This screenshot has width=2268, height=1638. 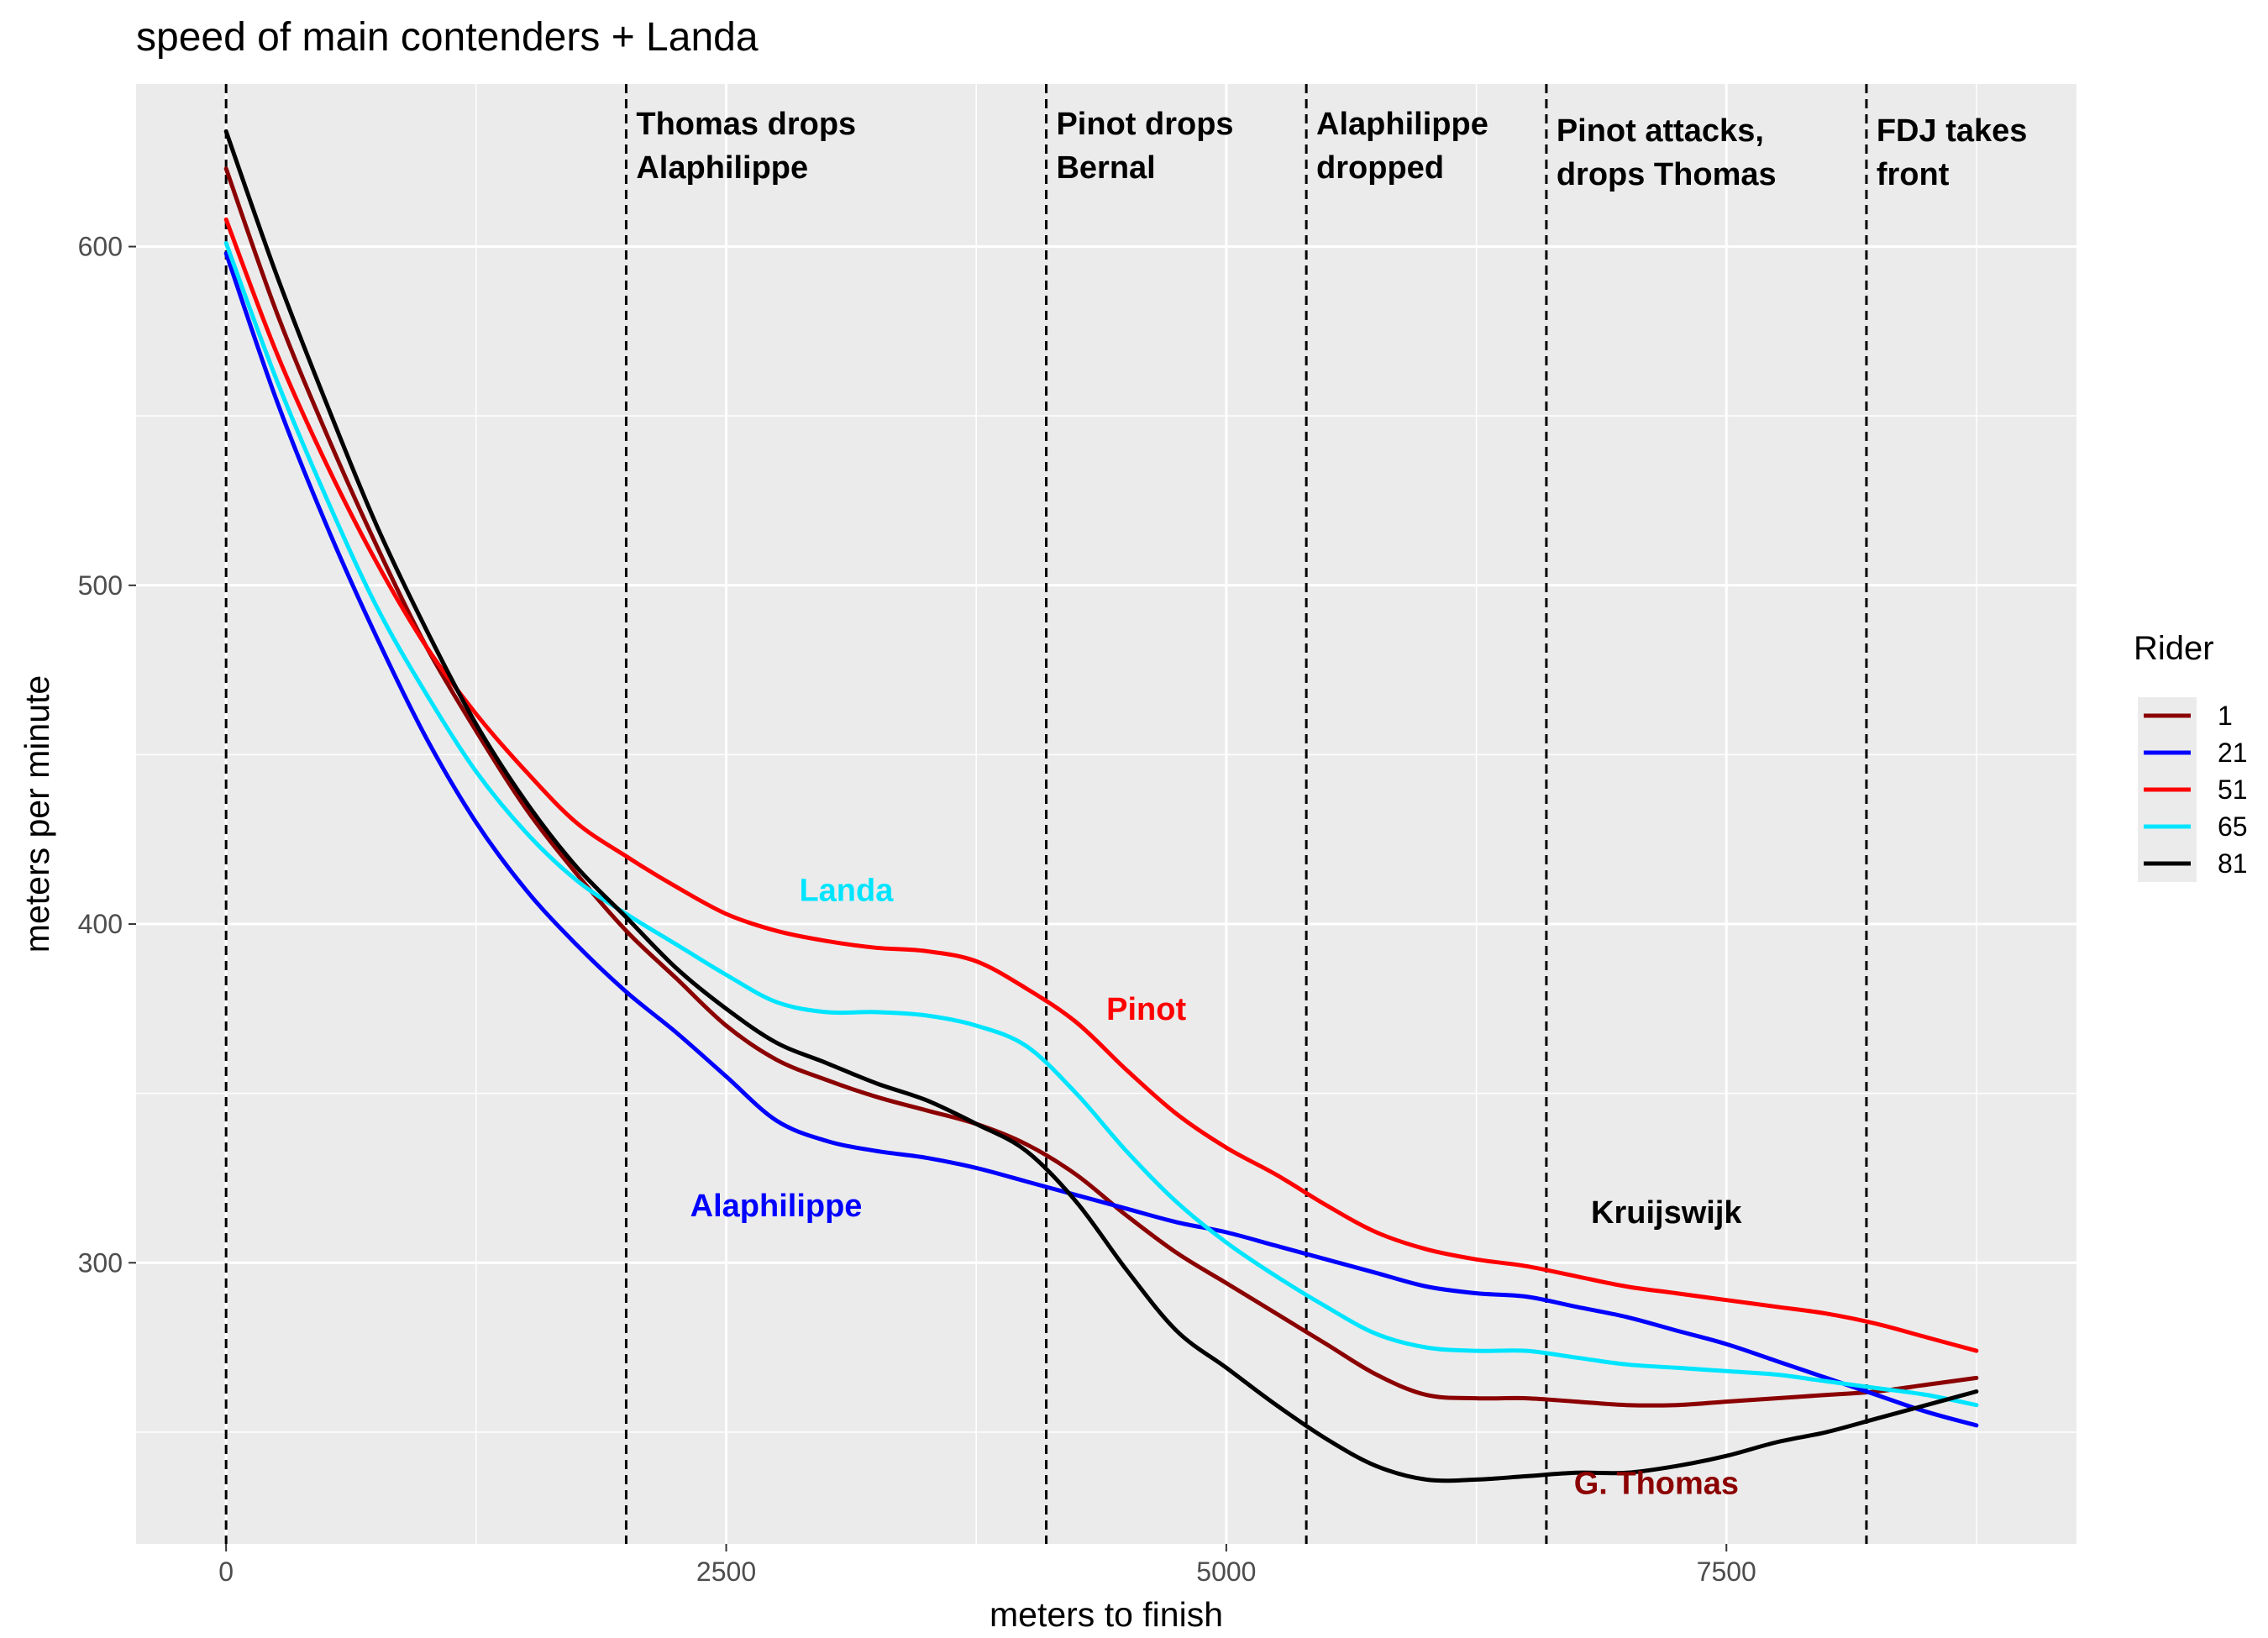 I want to click on event-annotation: Thomas drops, so click(x=746, y=124).